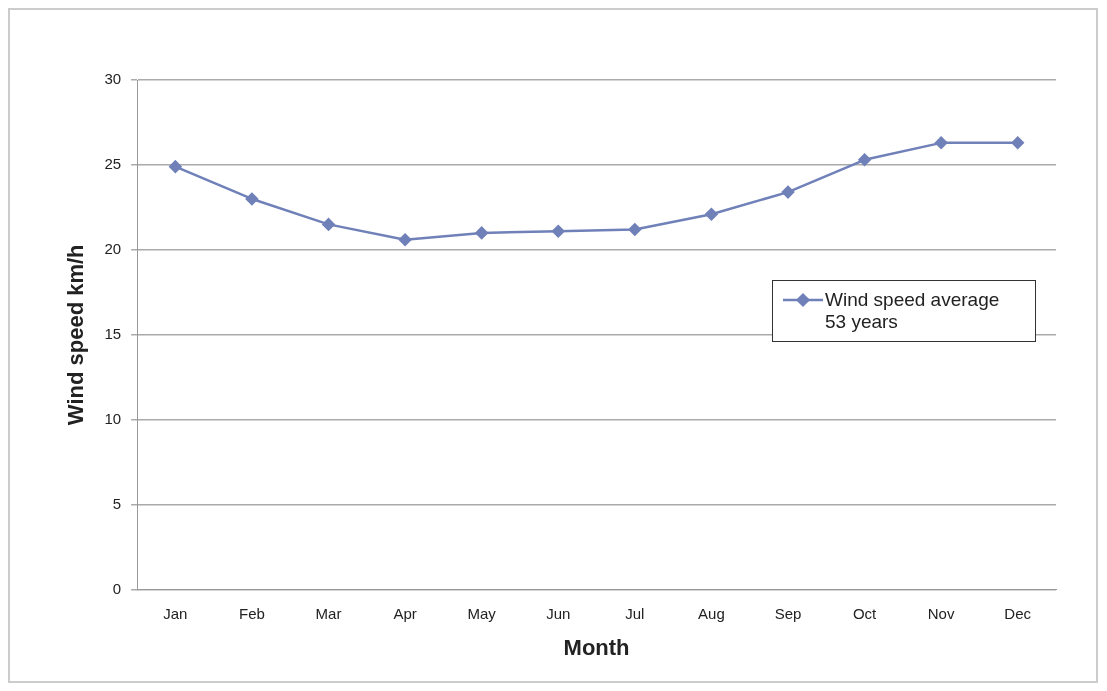 The width and height of the screenshot is (1107, 691). I want to click on x-tick-label: May, so click(482, 613).